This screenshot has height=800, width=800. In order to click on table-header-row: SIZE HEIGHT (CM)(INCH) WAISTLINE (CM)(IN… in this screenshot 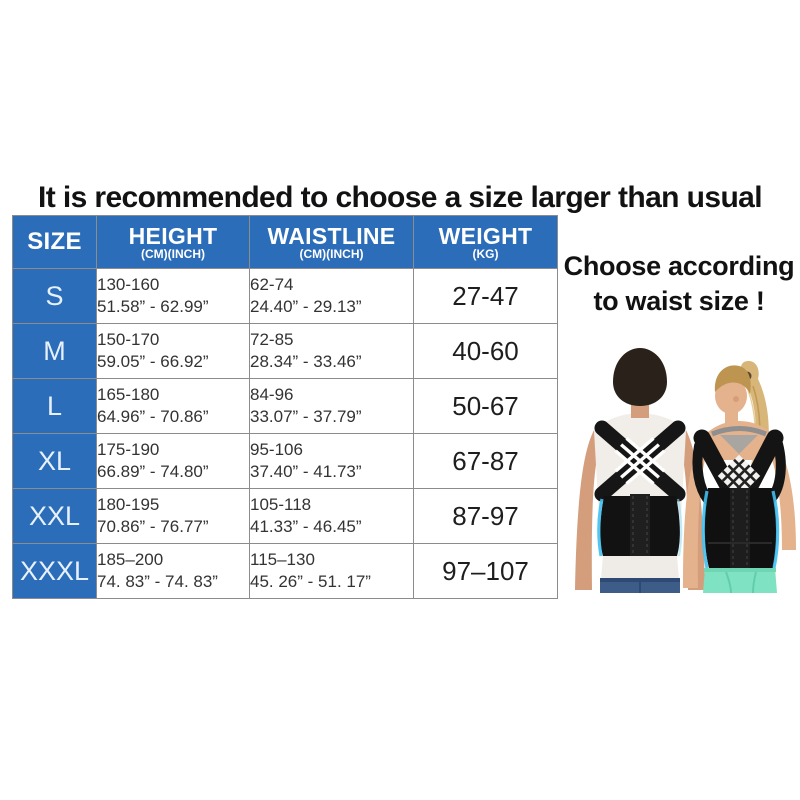, I will do `click(285, 242)`.